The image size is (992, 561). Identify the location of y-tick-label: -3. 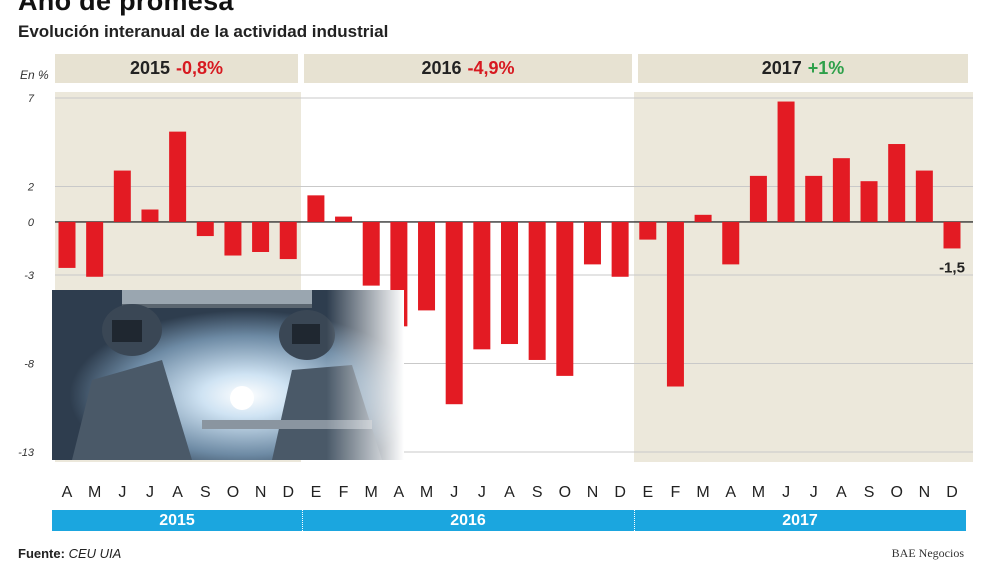
(29, 276).